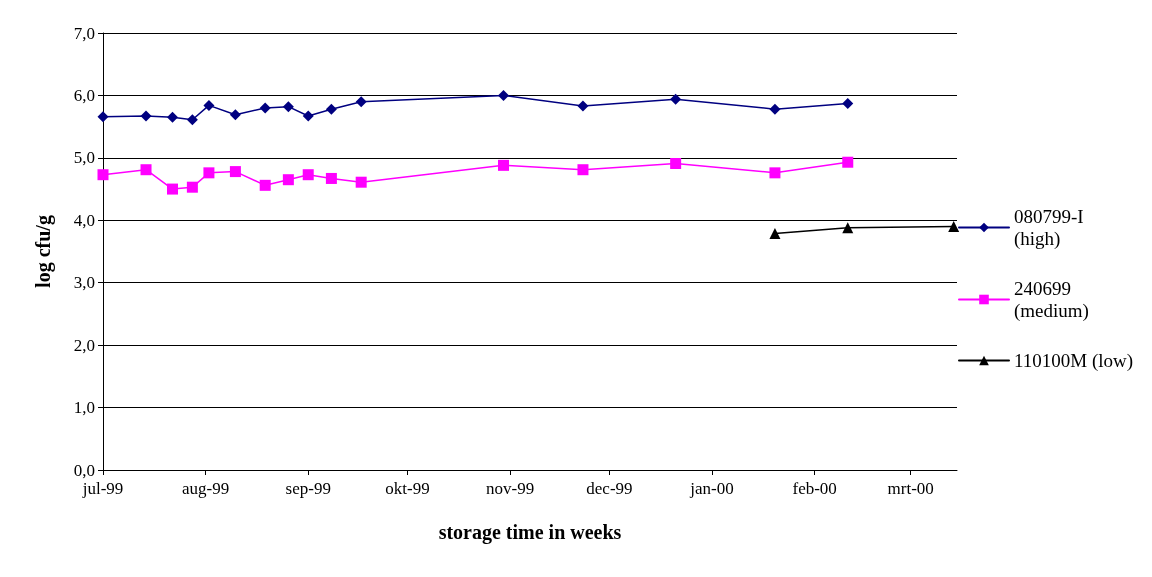 The width and height of the screenshot is (1152, 577). Describe the element at coordinates (84, 33) in the screenshot. I see `y-tick-label: 7,0` at that location.